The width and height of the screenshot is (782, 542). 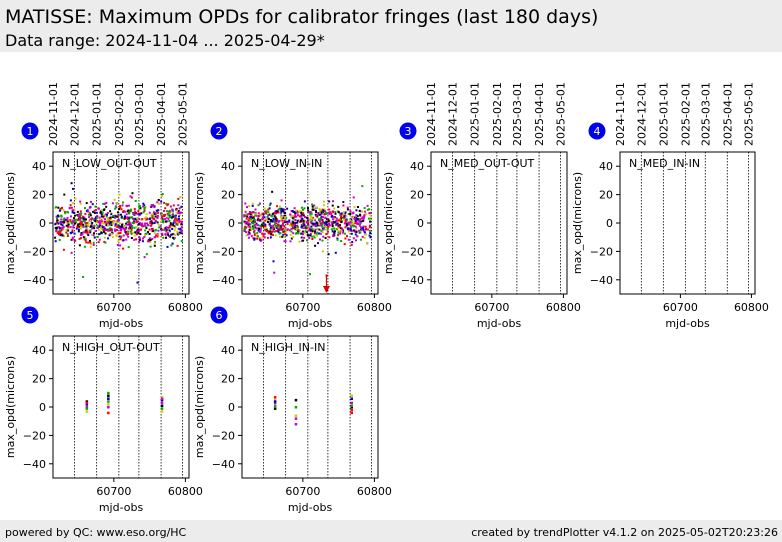 What do you see at coordinates (705, 114) in the screenshot?
I see `date-label: 2025-03-01` at bounding box center [705, 114].